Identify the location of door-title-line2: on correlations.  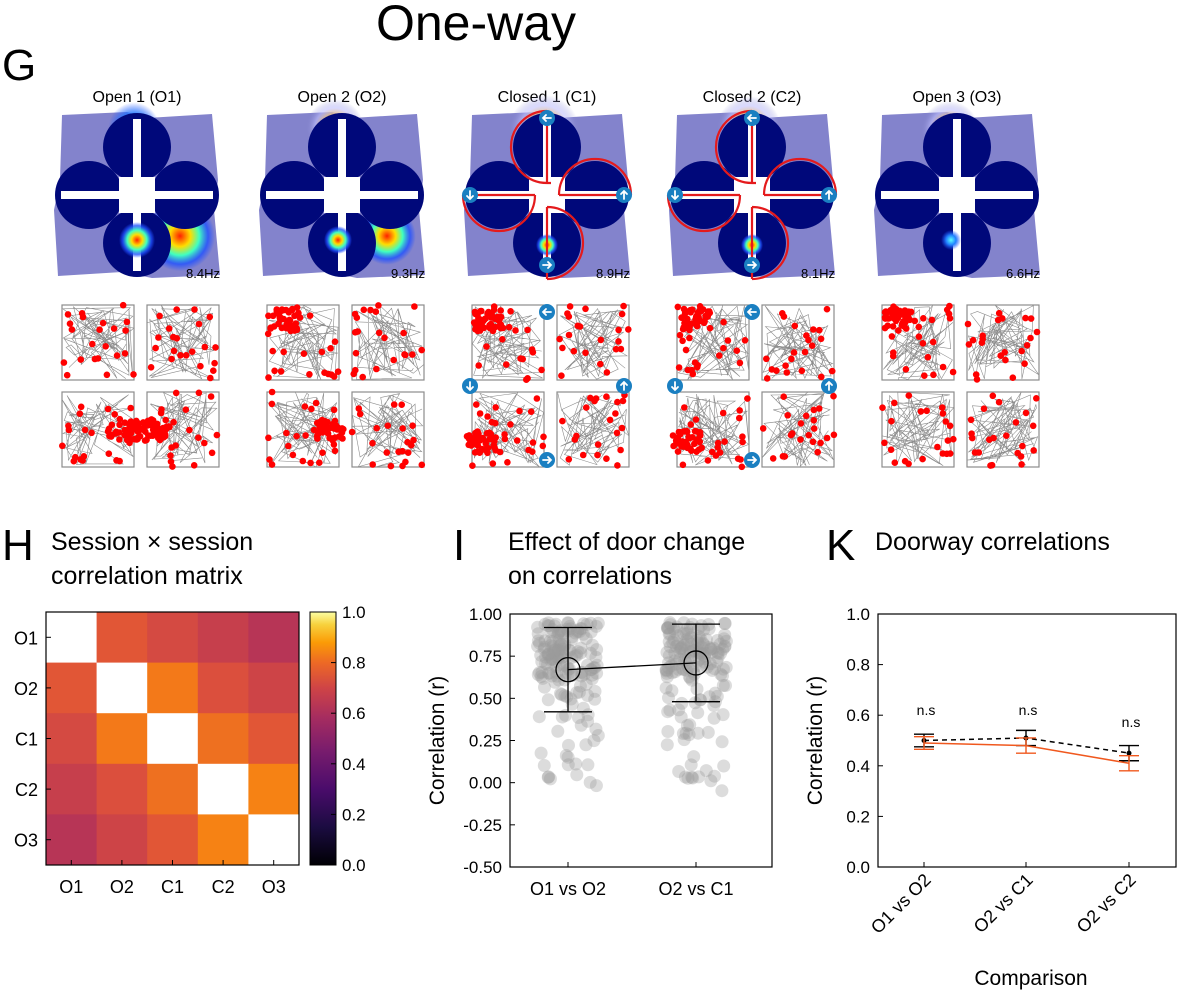
(590, 576).